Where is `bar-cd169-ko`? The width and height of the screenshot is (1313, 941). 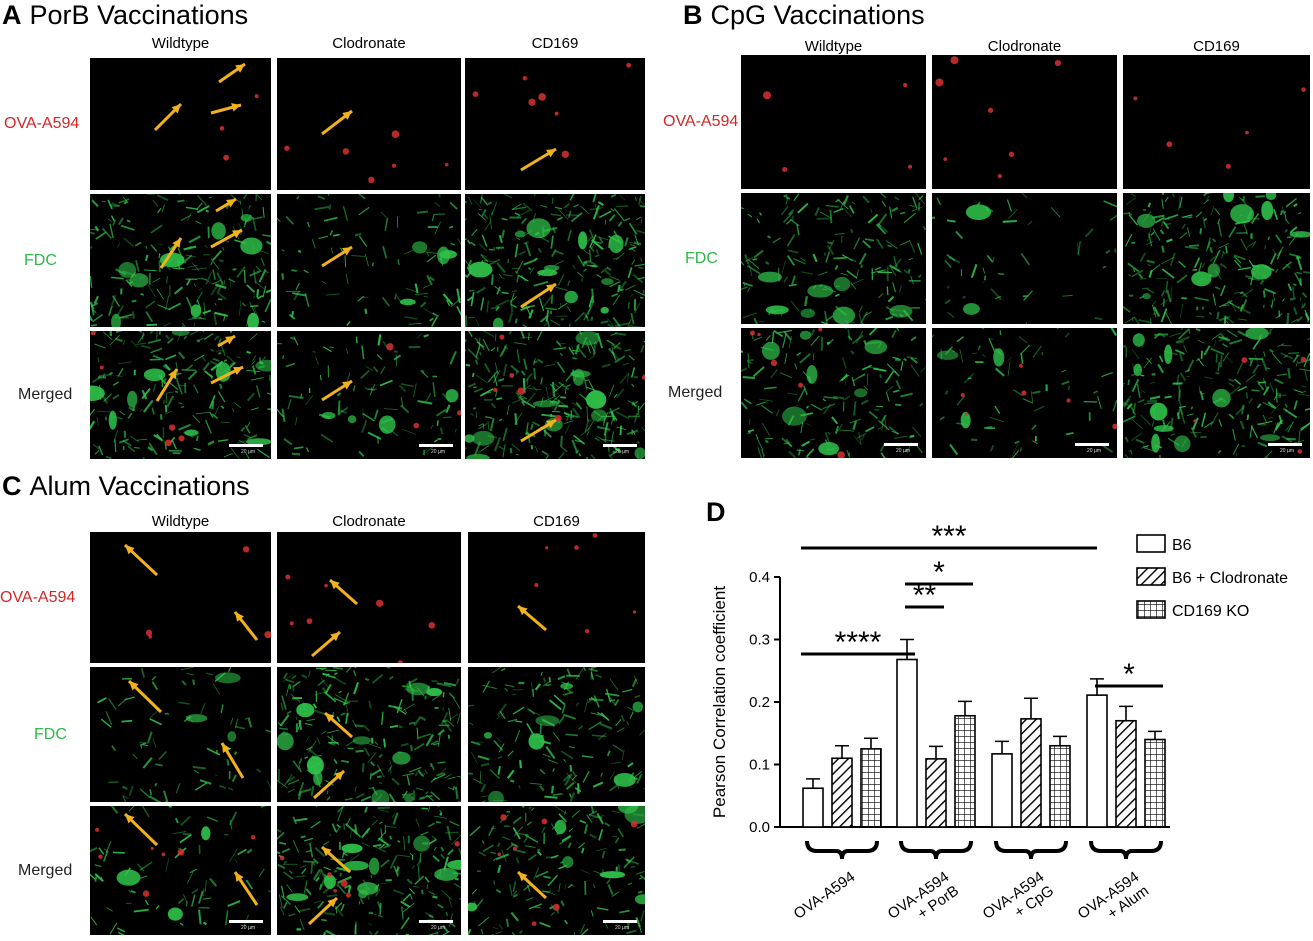 bar-cd169-ko is located at coordinates (1155, 783).